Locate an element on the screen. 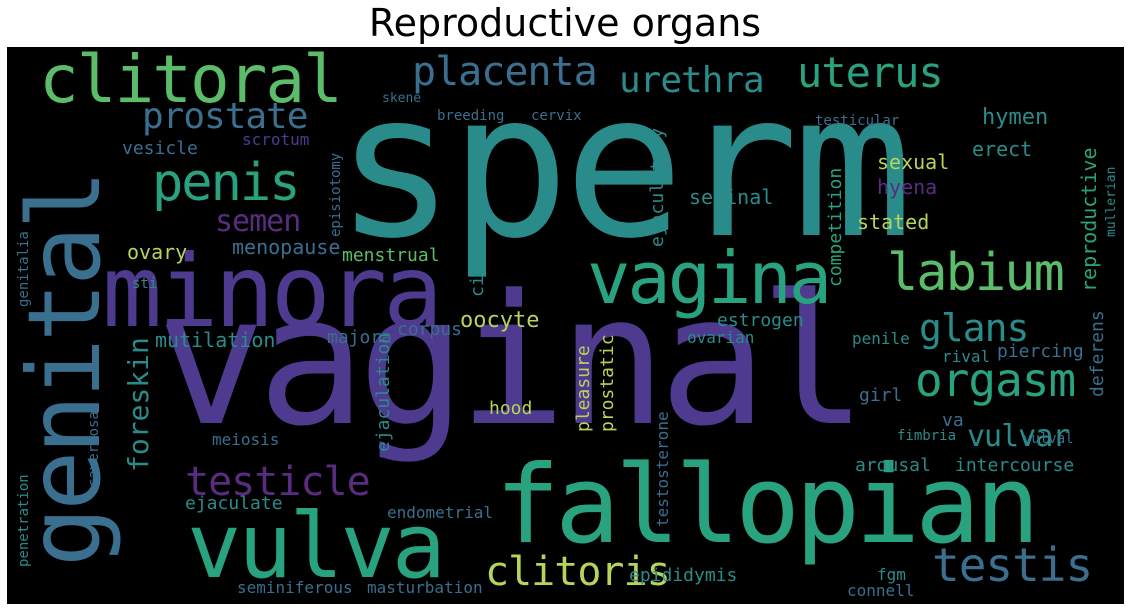 The height and width of the screenshot is (612, 1130). word-menstrual: menstrual is located at coordinates (391, 255).